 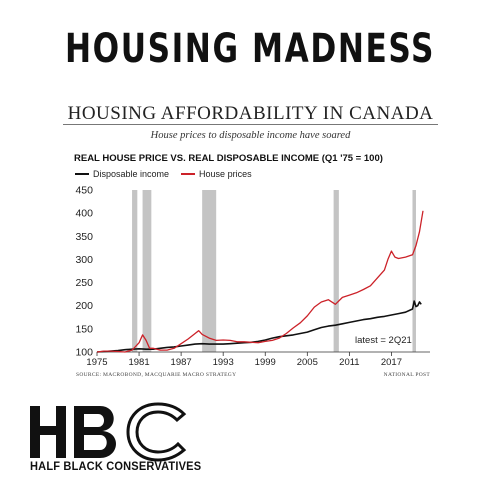 I want to click on legend-label-income: Disposable income, so click(x=131, y=174).